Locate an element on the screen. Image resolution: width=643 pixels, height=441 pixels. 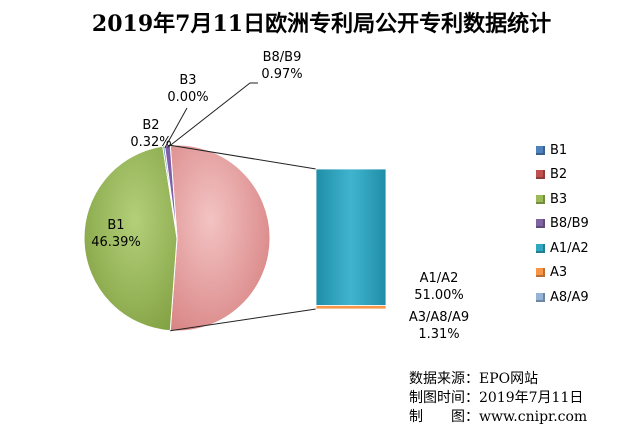
pie-group is located at coordinates (177, 238).